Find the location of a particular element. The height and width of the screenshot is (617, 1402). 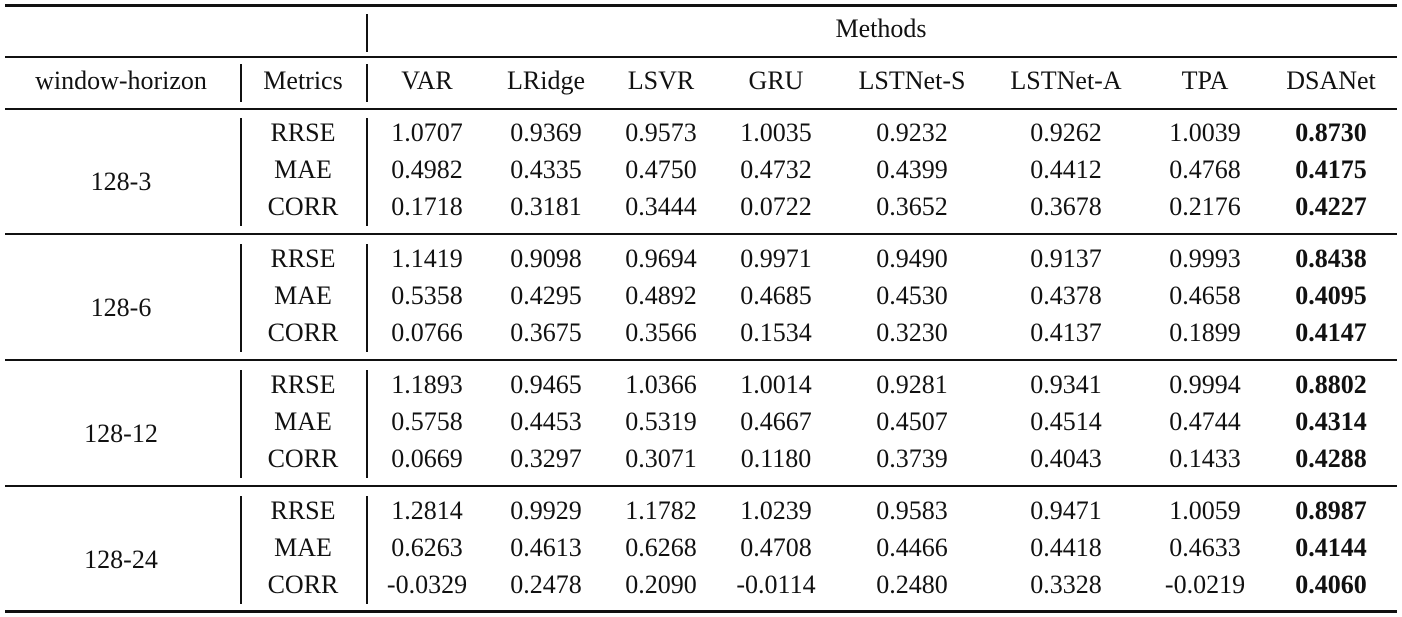

value-cell: 0.4658 is located at coordinates (1205, 295).